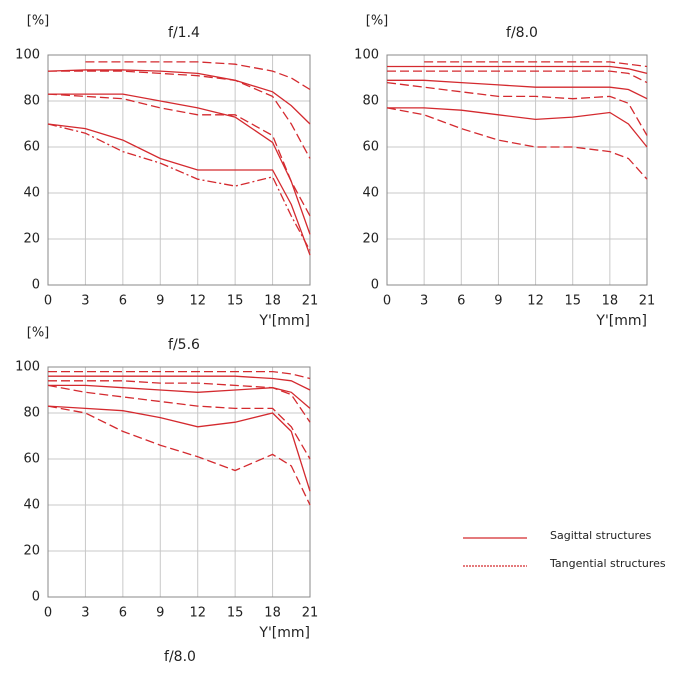 This screenshot has width=680, height=688. I want to click on chart-title: f/1.4, so click(184, 33).